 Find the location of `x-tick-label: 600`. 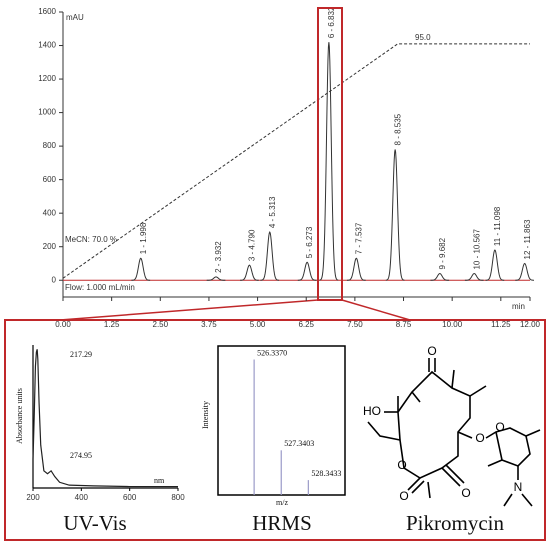

x-tick-label: 600 is located at coordinates (130, 497).